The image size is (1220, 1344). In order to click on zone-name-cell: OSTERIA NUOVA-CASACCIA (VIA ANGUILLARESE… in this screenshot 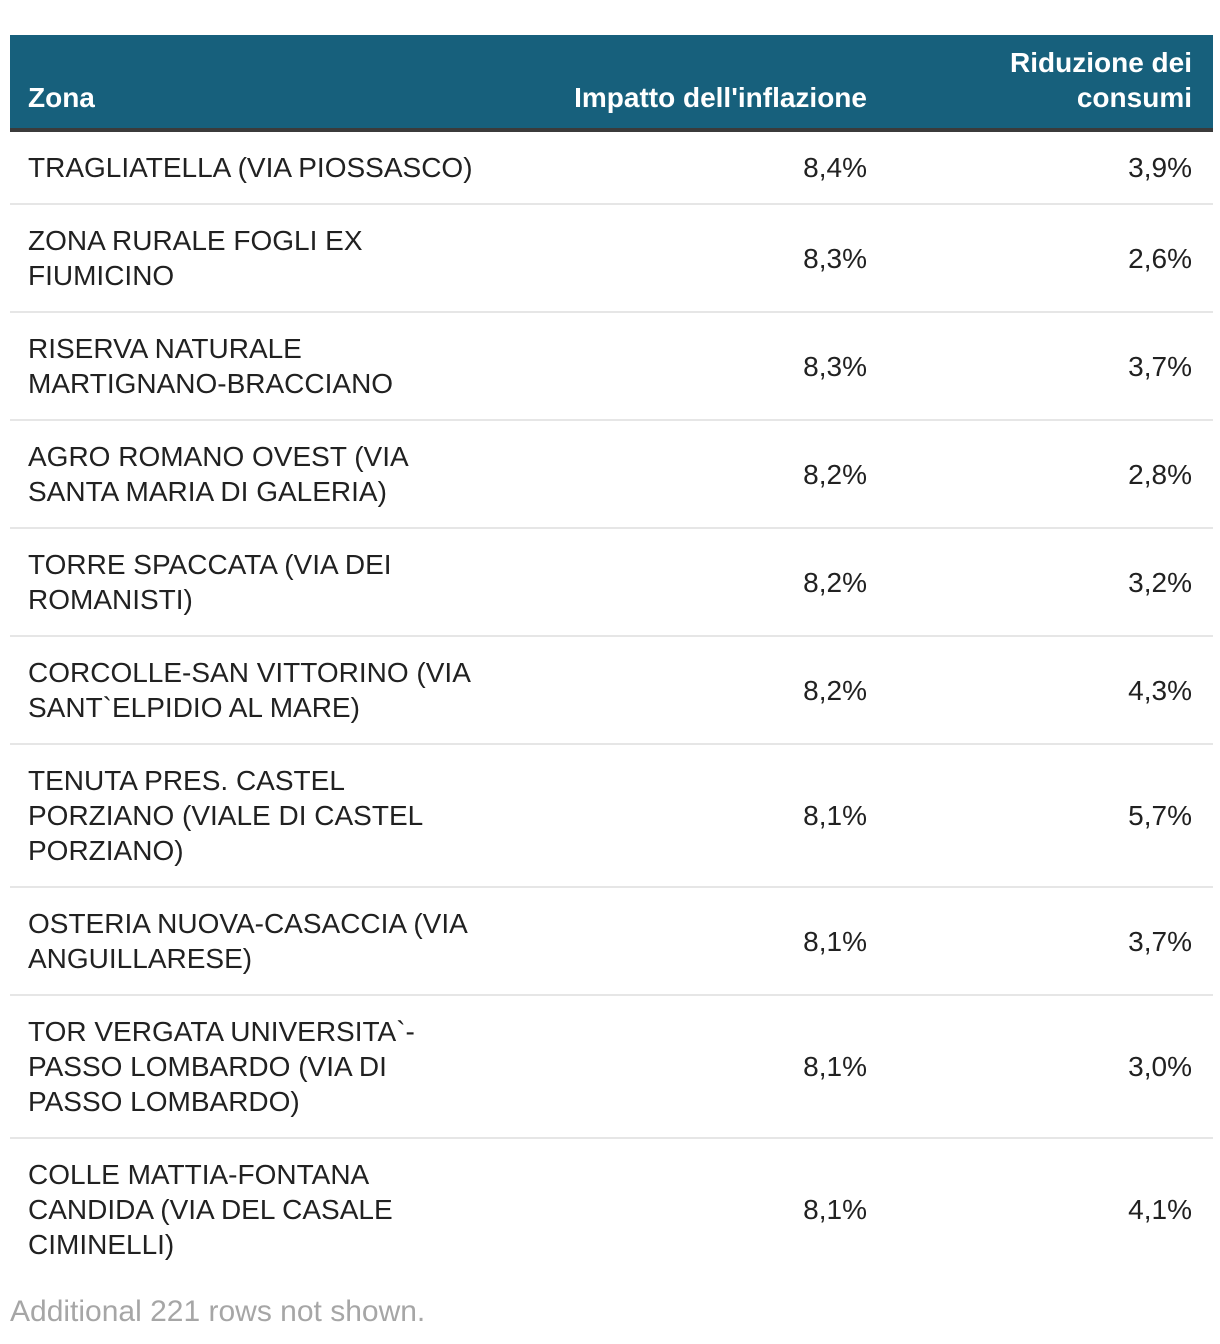, I will do `click(247, 941)`.